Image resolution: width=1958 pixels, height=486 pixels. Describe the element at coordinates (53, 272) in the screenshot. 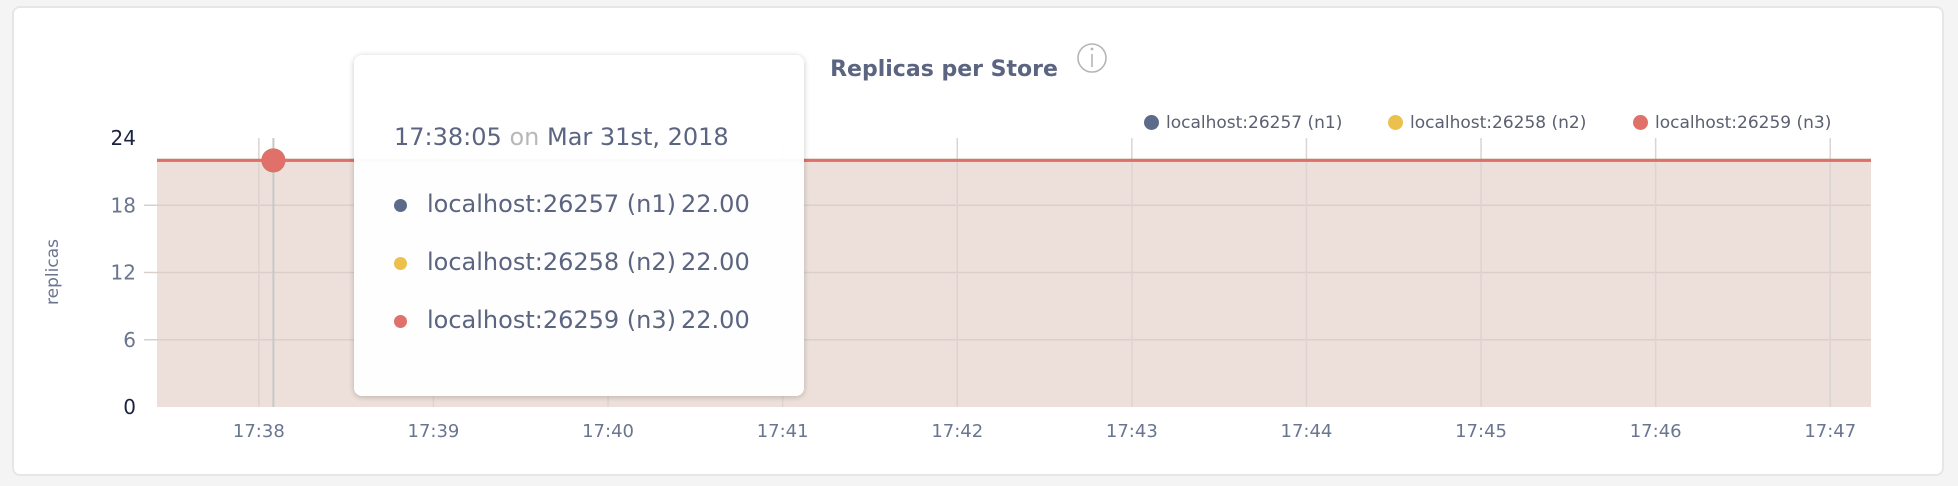

I see `y-axis-label: replicas` at that location.